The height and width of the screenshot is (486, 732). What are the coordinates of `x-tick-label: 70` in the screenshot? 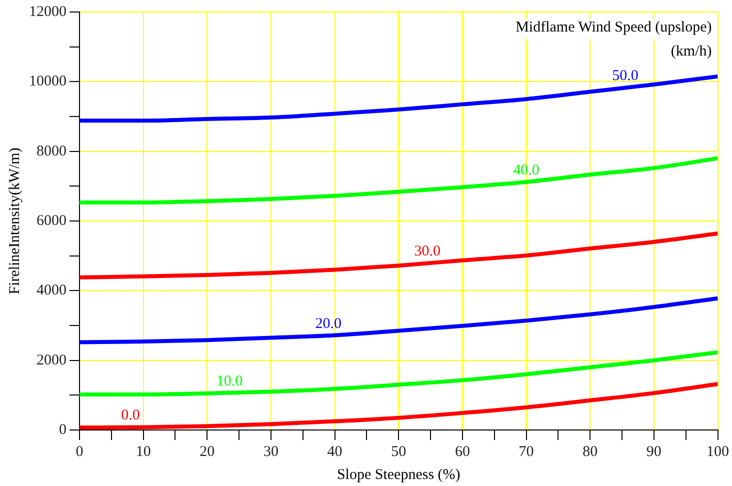 It's located at (526, 452).